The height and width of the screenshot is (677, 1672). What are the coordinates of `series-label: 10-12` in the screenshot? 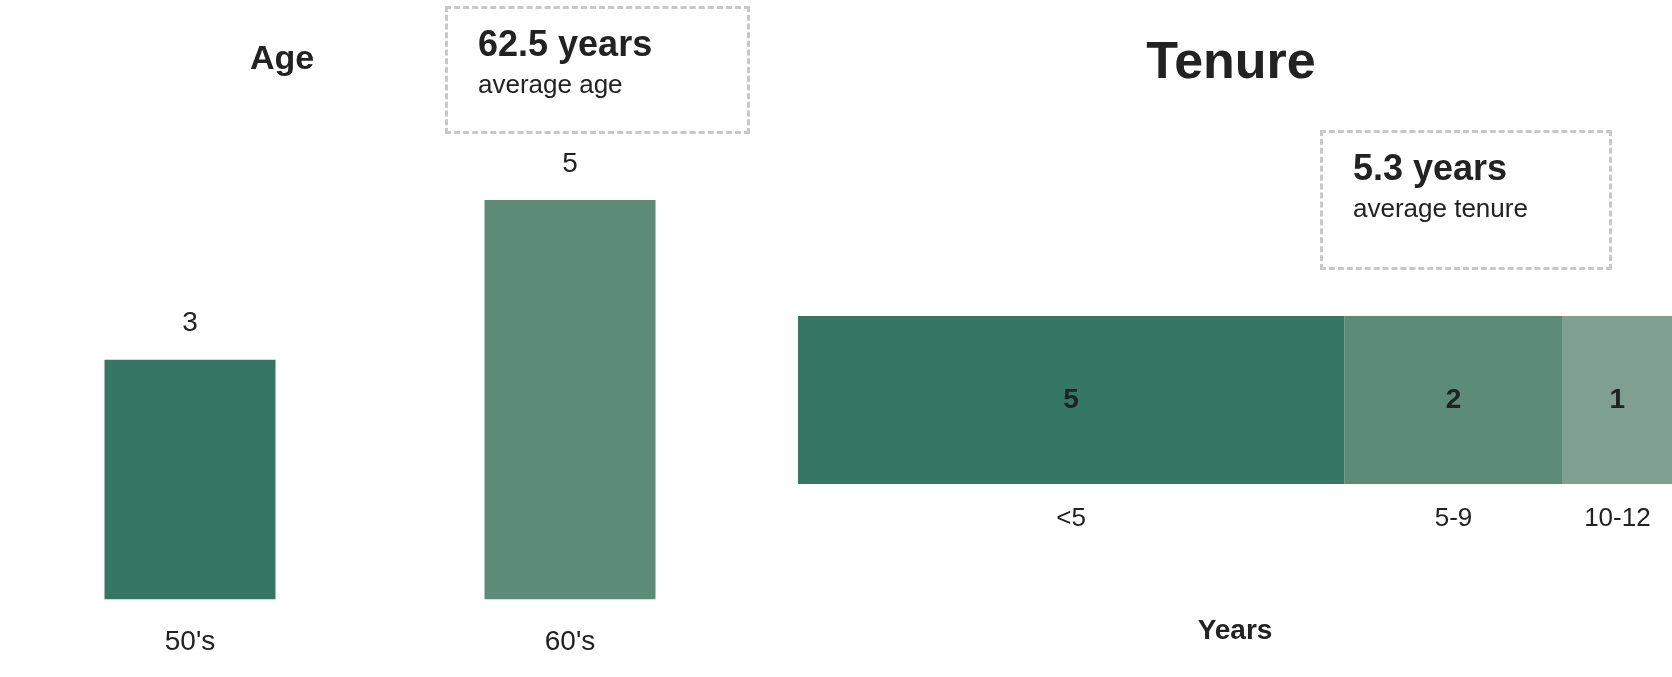 It's located at (1617, 517).